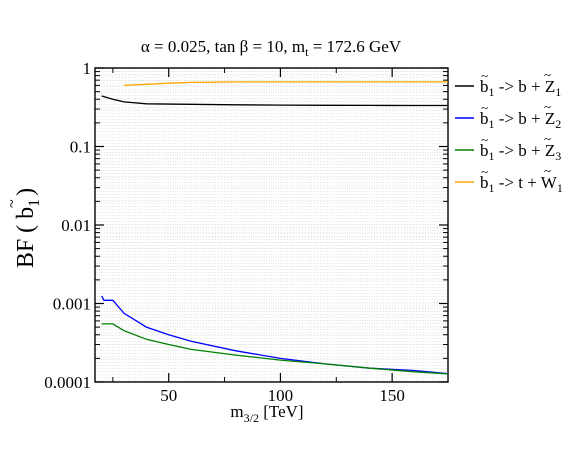 Image resolution: width=581 pixels, height=449 pixels. What do you see at coordinates (266, 413) in the screenshot?
I see `x-axis-label: m3/2 [TeV]` at bounding box center [266, 413].